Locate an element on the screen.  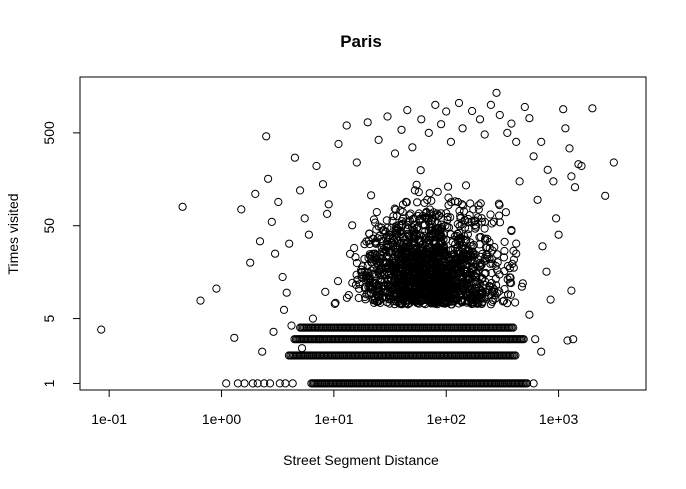
y-axis: 1 5 50 500 is located at coordinates (61, 254).